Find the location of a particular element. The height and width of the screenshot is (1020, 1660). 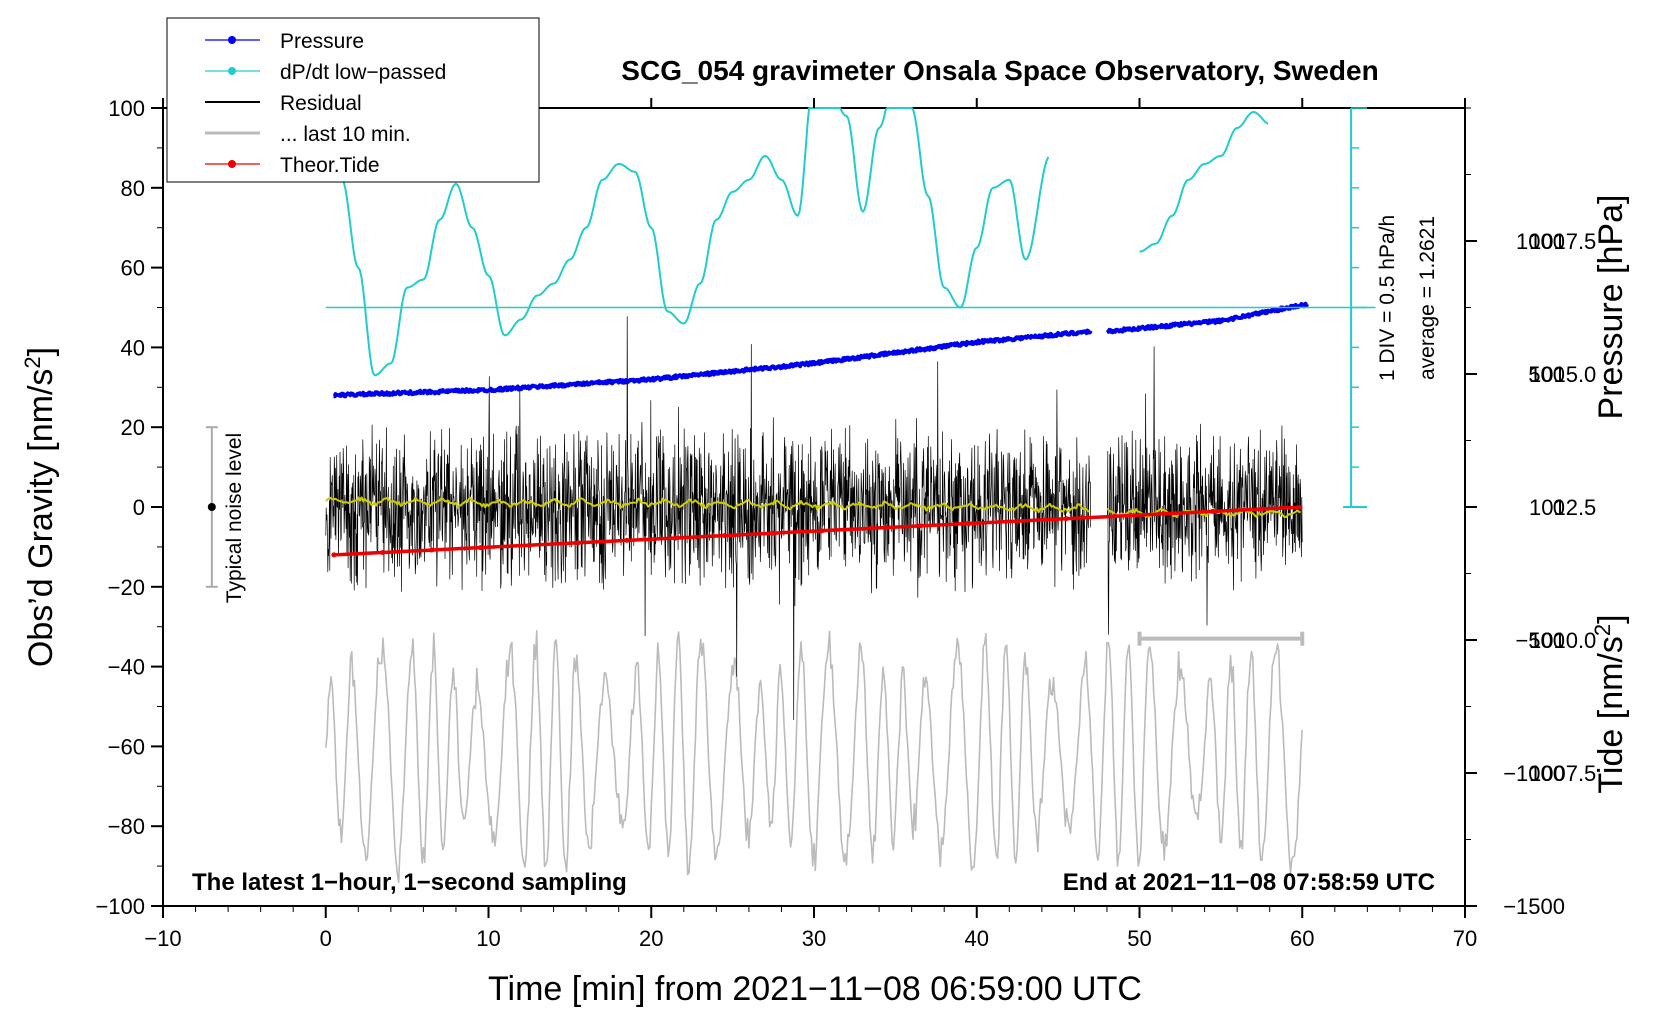

noise-bar-point is located at coordinates (211, 507).